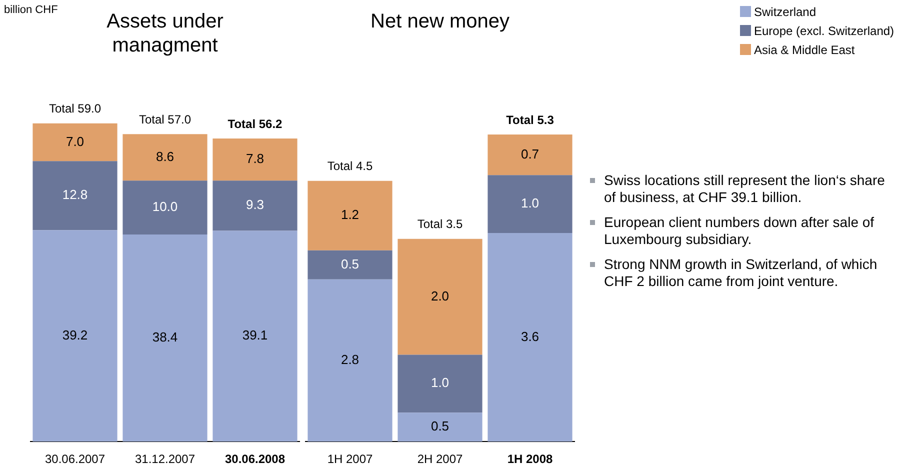  I want to click on x-tick-label: 30.06.2008, so click(255, 459).